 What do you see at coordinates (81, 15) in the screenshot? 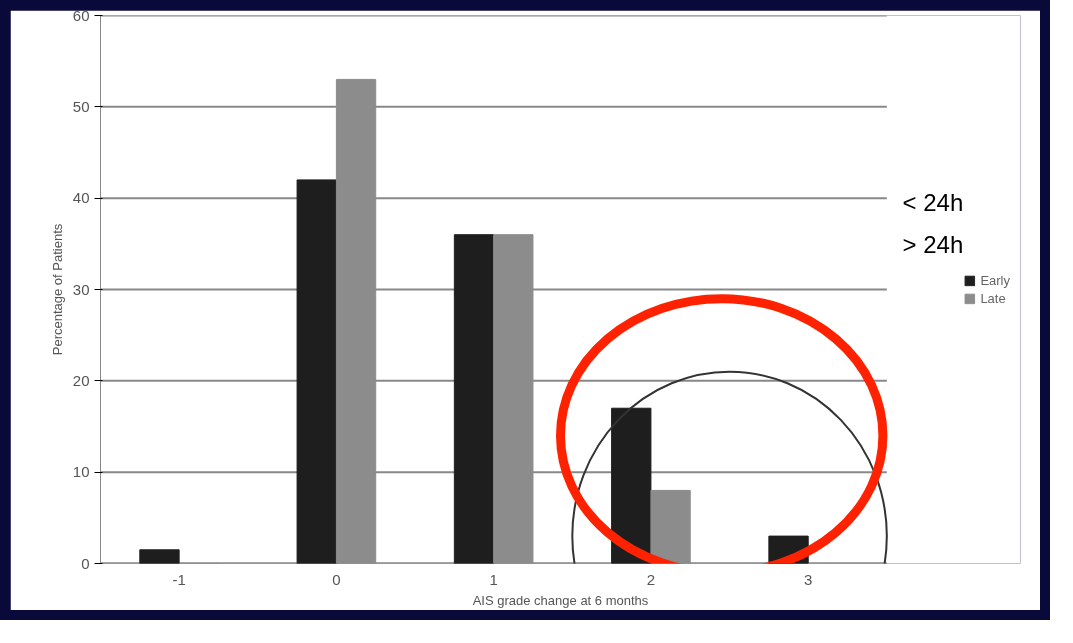
I see `y-tick-label: 60` at bounding box center [81, 15].